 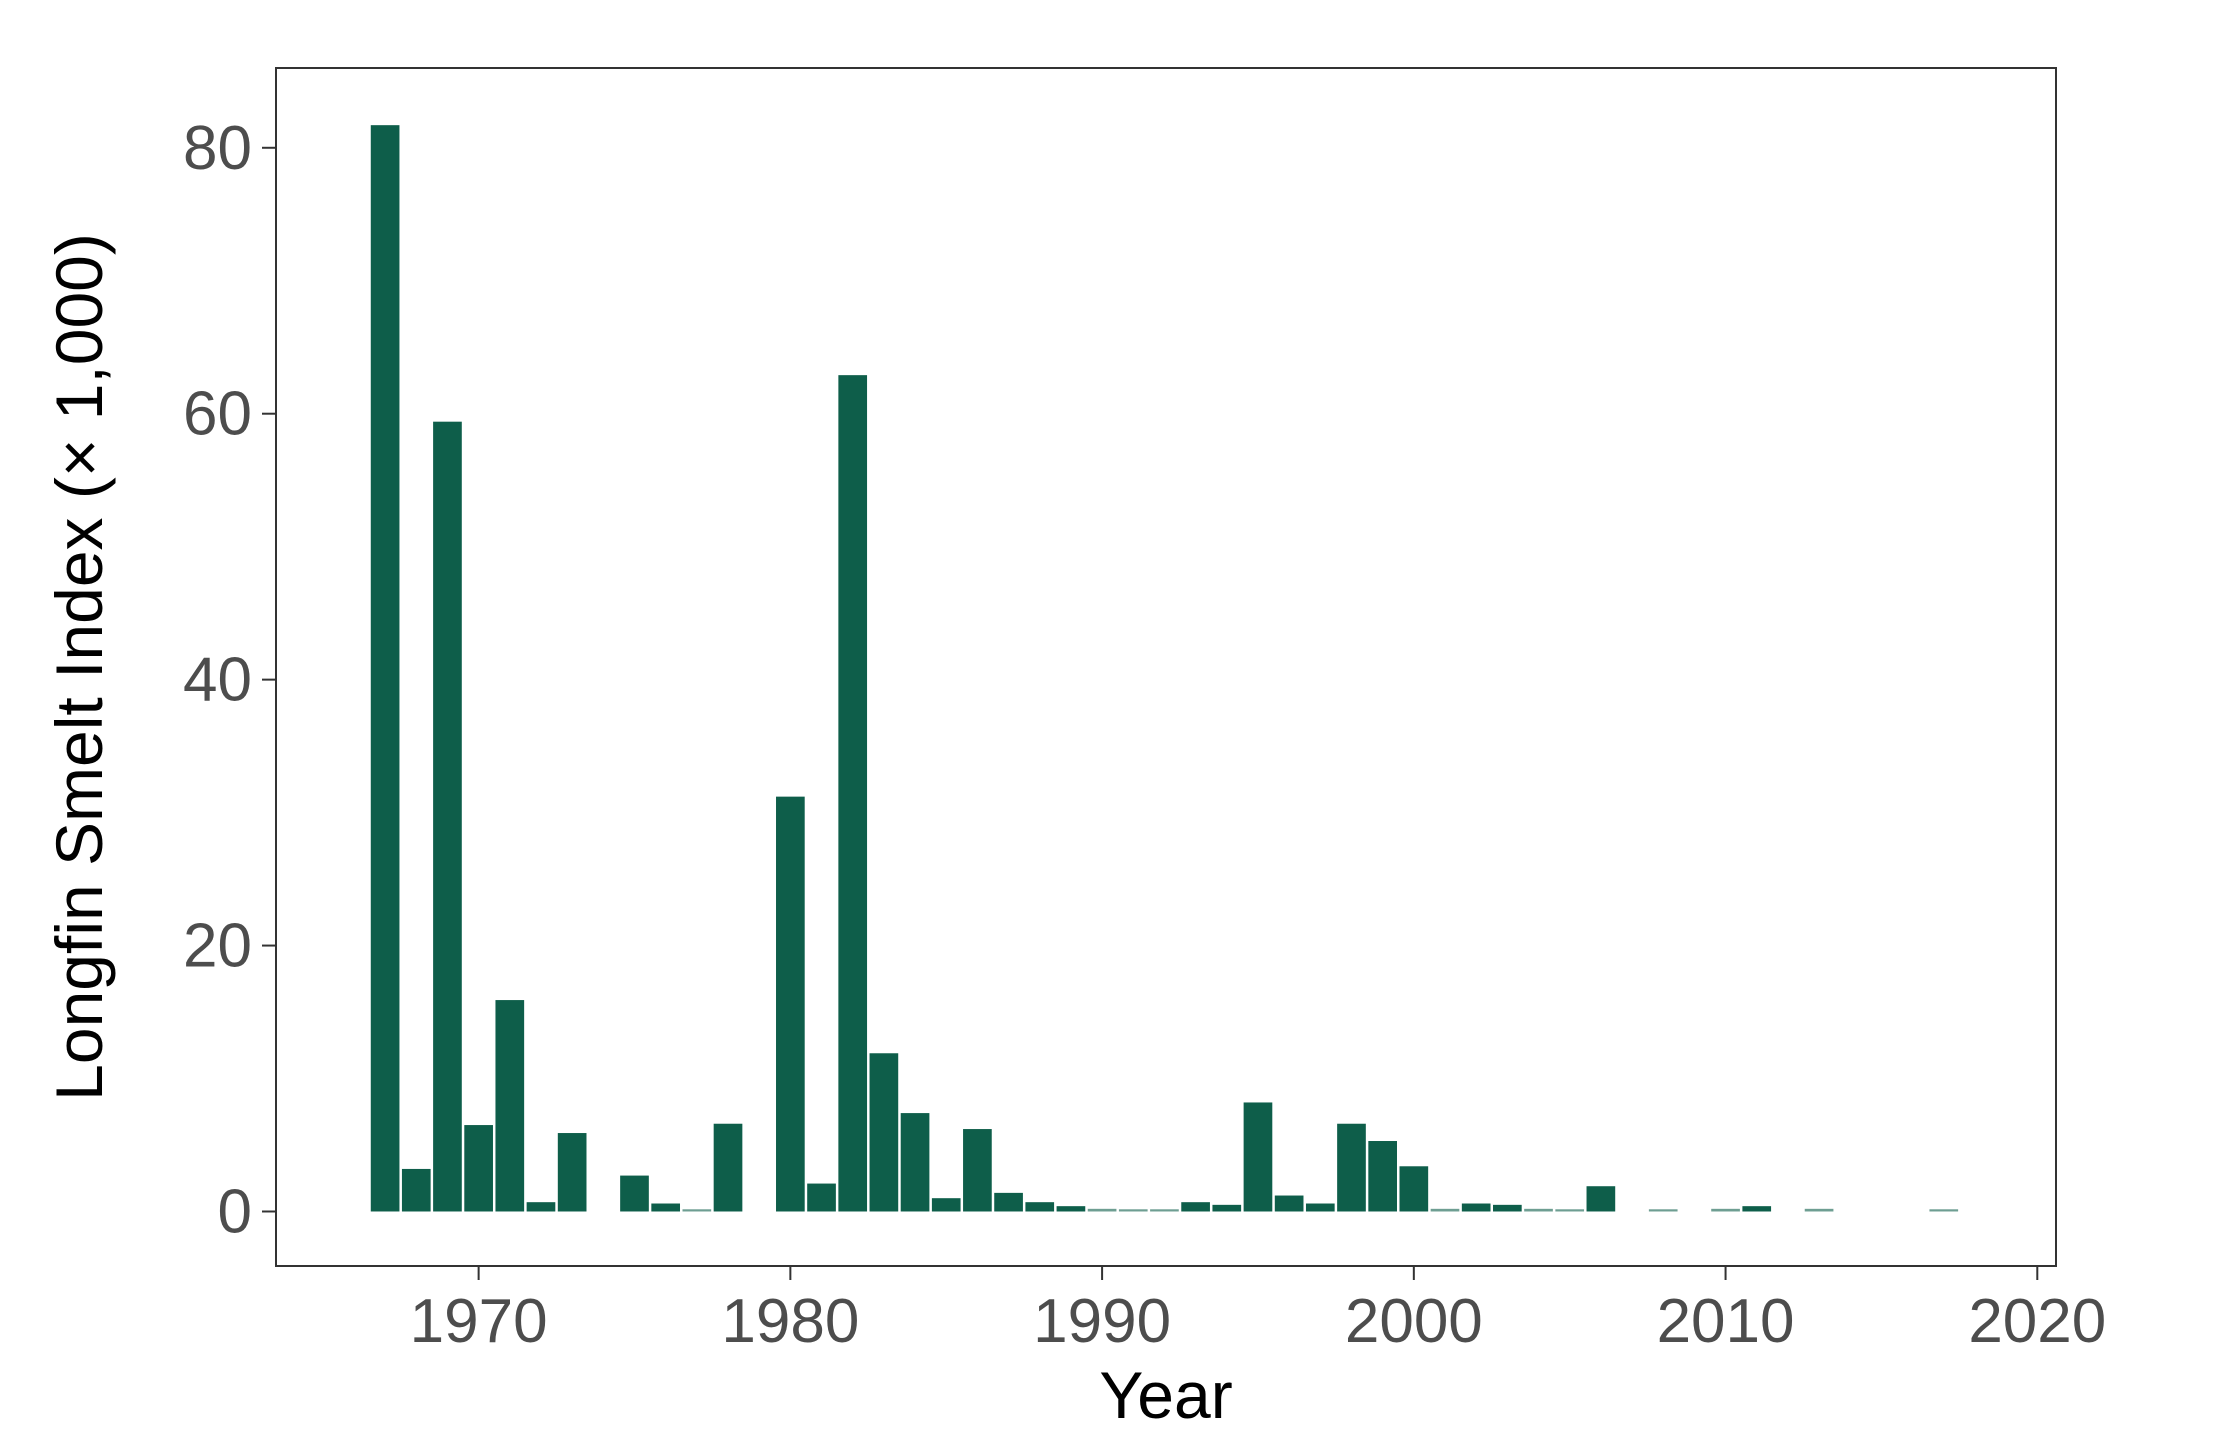 I want to click on y-tick-label: 40, so click(x=217, y=680).